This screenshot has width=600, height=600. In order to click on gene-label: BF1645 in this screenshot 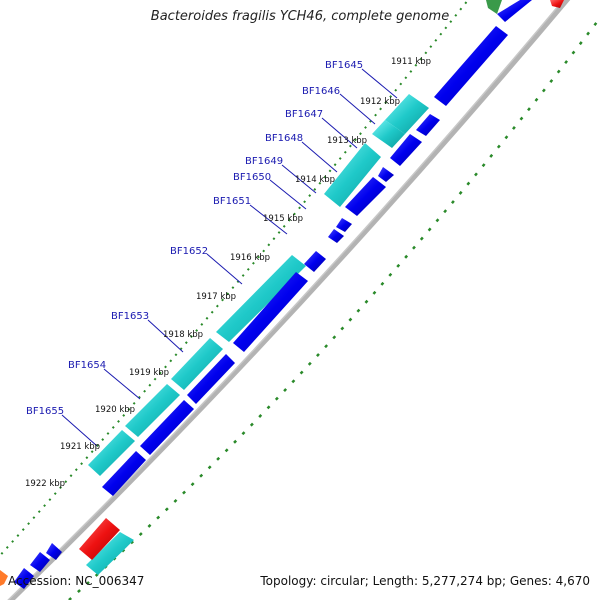, I will do `click(344, 65)`.